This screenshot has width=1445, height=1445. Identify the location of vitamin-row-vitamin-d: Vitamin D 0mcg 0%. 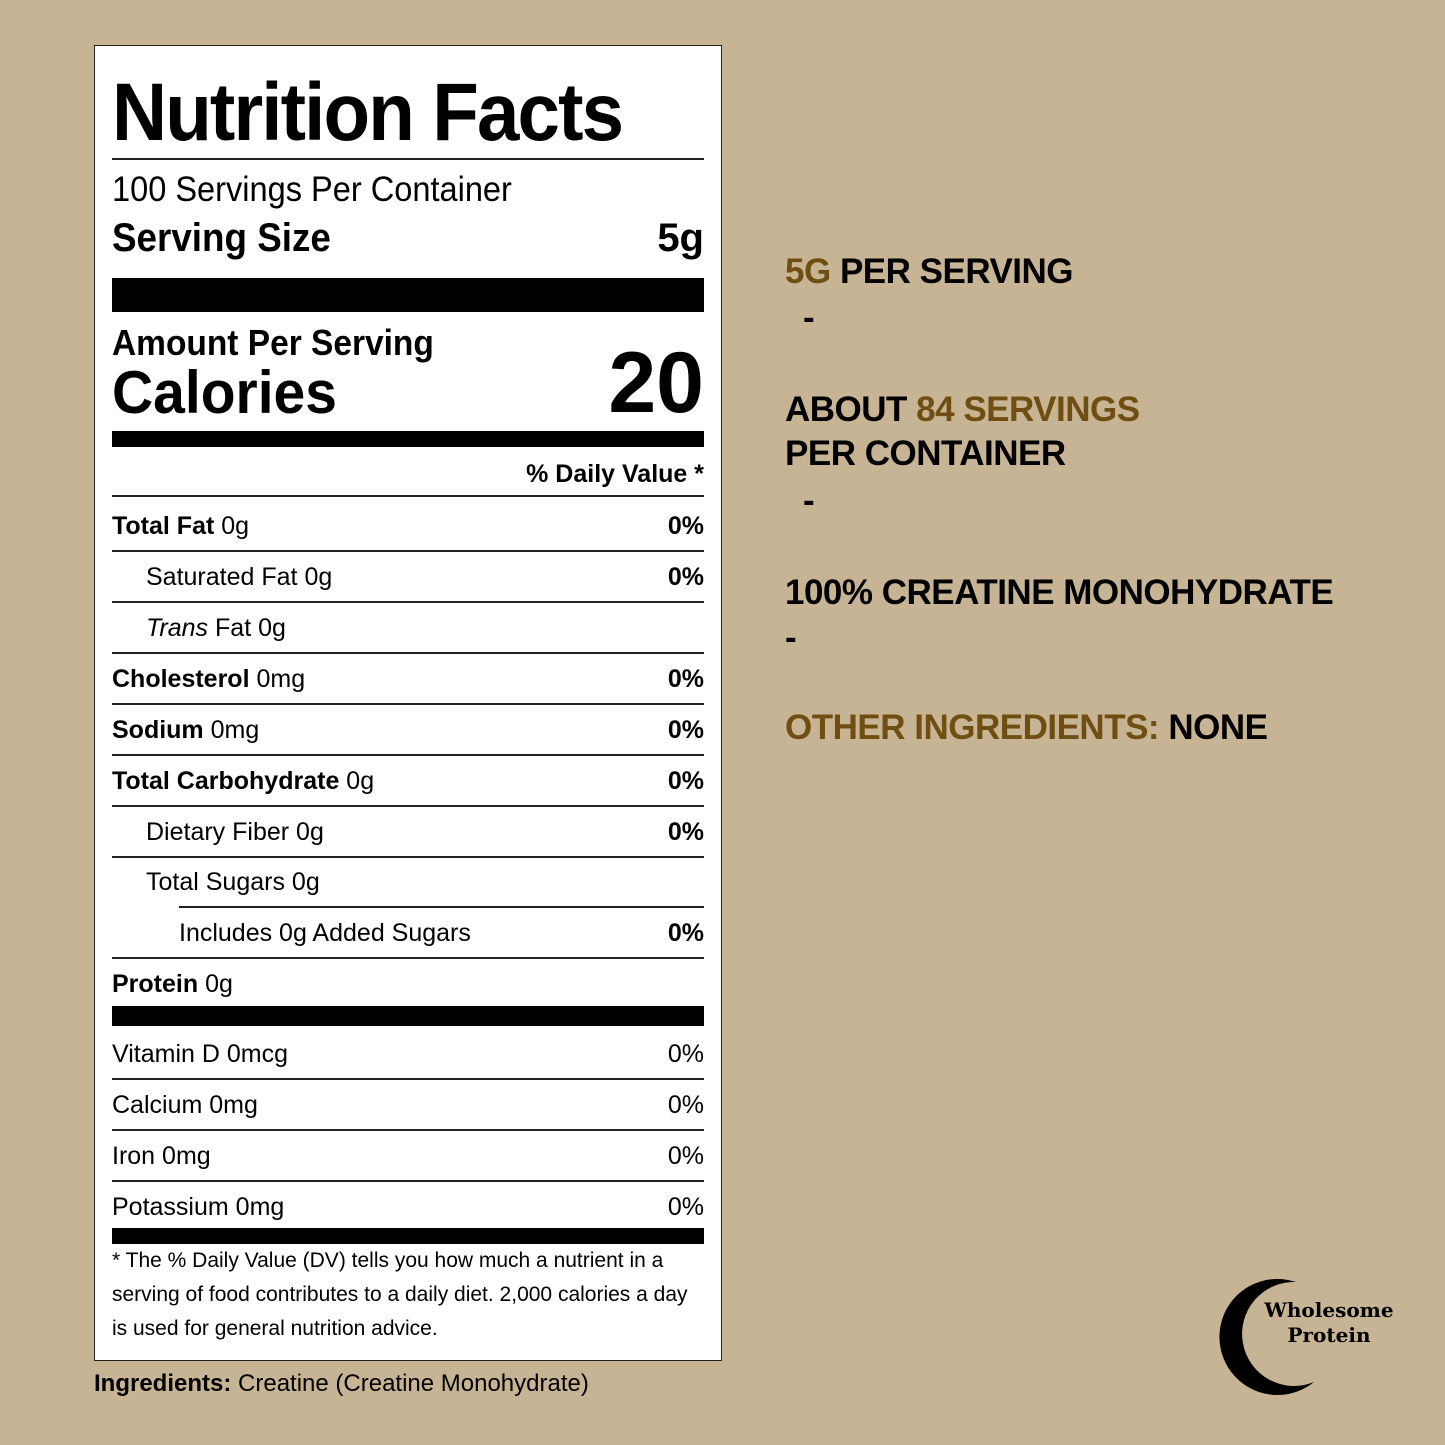
(408, 1054).